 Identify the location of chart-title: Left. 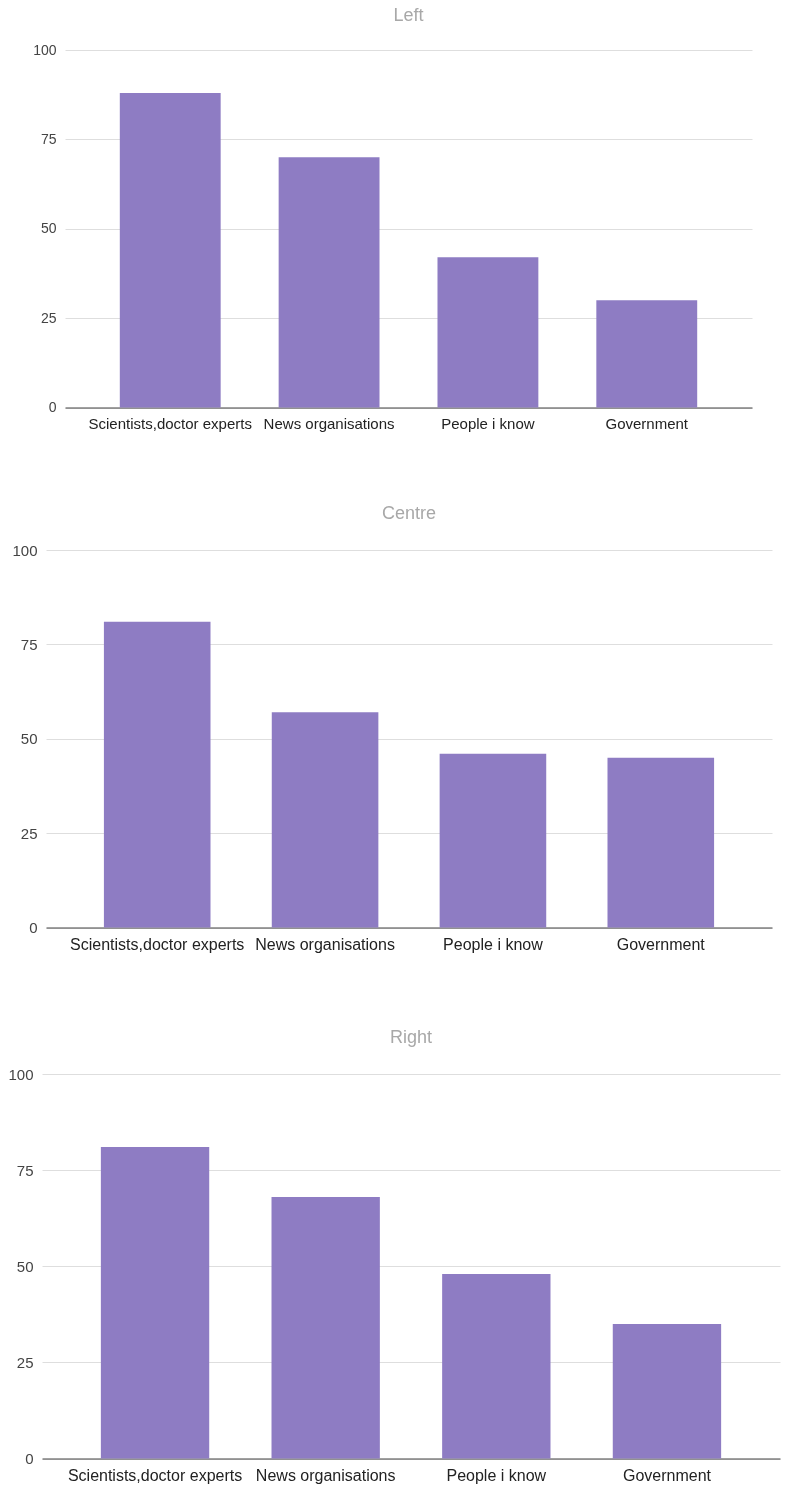
(408, 15).